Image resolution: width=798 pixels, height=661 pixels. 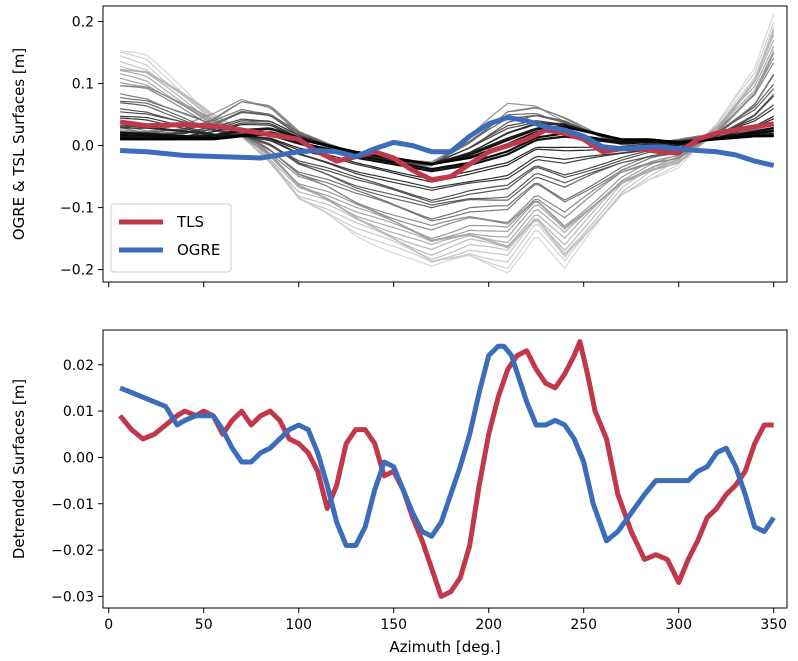 What do you see at coordinates (19, 469) in the screenshot?
I see `bottom-y-axis-label: Detrended Surfaces [m]` at bounding box center [19, 469].